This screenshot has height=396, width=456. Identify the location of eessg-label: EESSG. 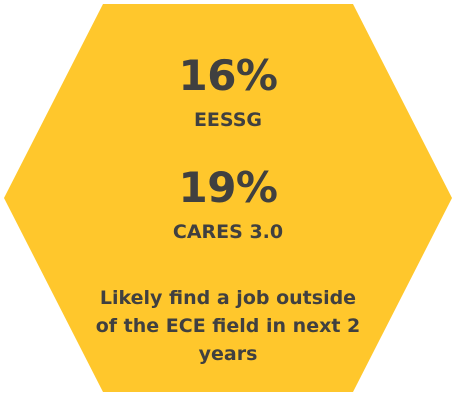
(228, 120).